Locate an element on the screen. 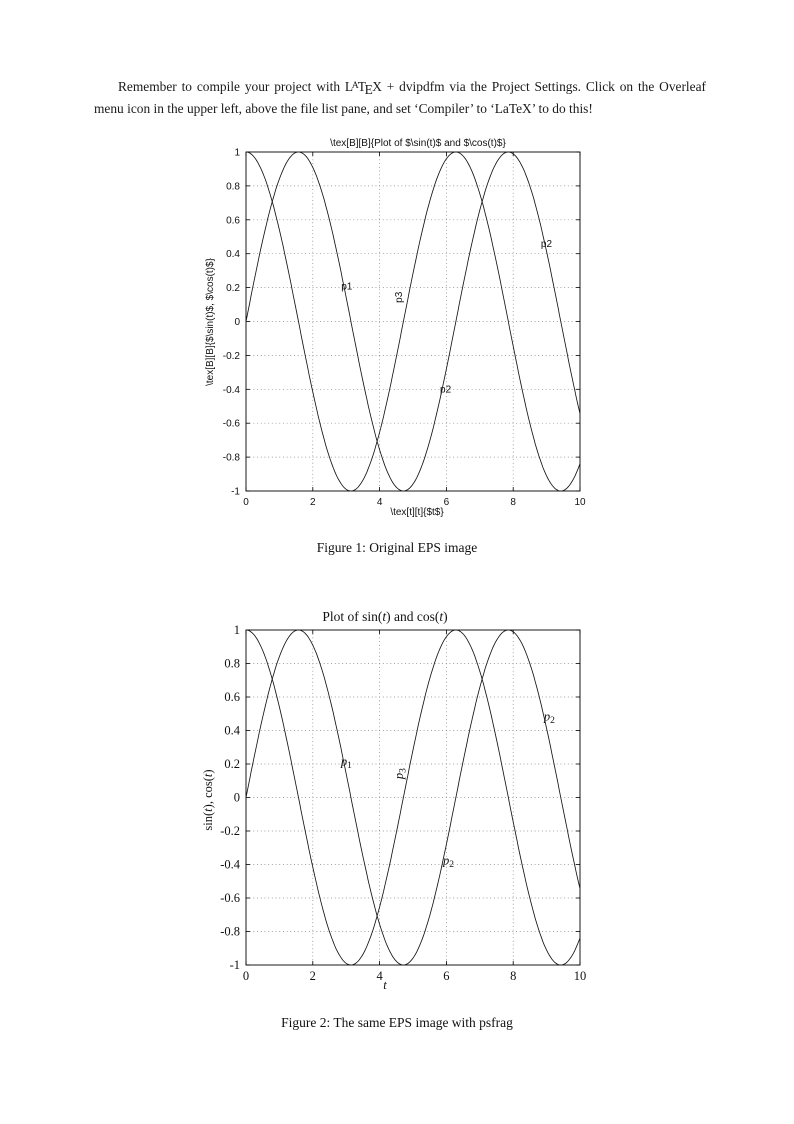 This screenshot has width=794, height=1124. y-axis-label: \tex[B][B]{$\sin(t)$, $\cos(t)$} is located at coordinates (210, 321).